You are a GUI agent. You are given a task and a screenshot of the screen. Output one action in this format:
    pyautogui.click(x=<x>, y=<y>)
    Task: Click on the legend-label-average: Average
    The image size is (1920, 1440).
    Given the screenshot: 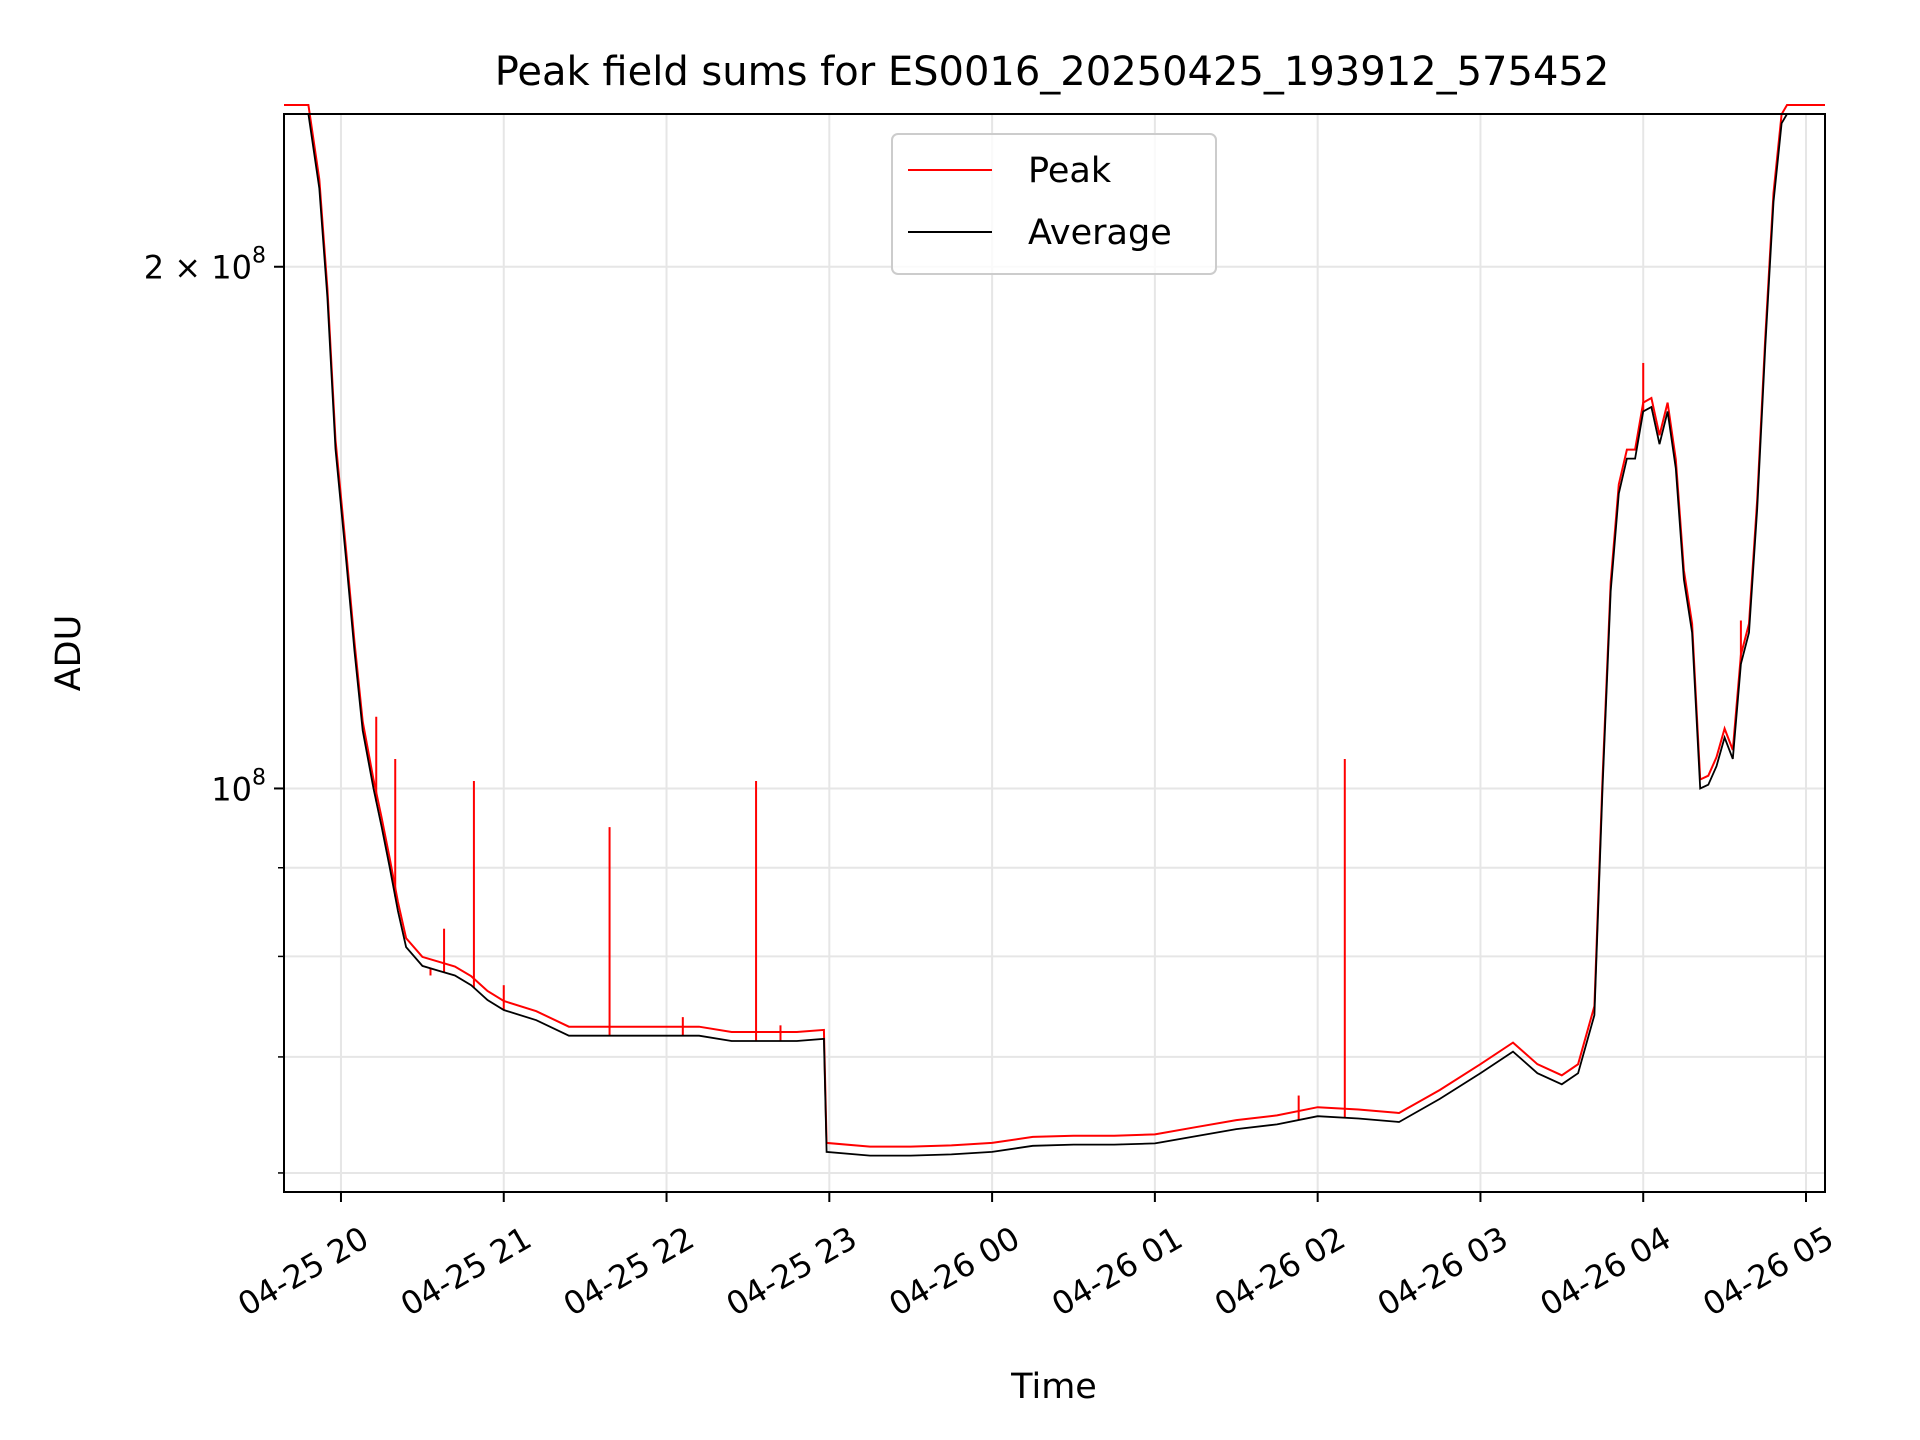 What is the action you would take?
    pyautogui.click(x=1100, y=233)
    